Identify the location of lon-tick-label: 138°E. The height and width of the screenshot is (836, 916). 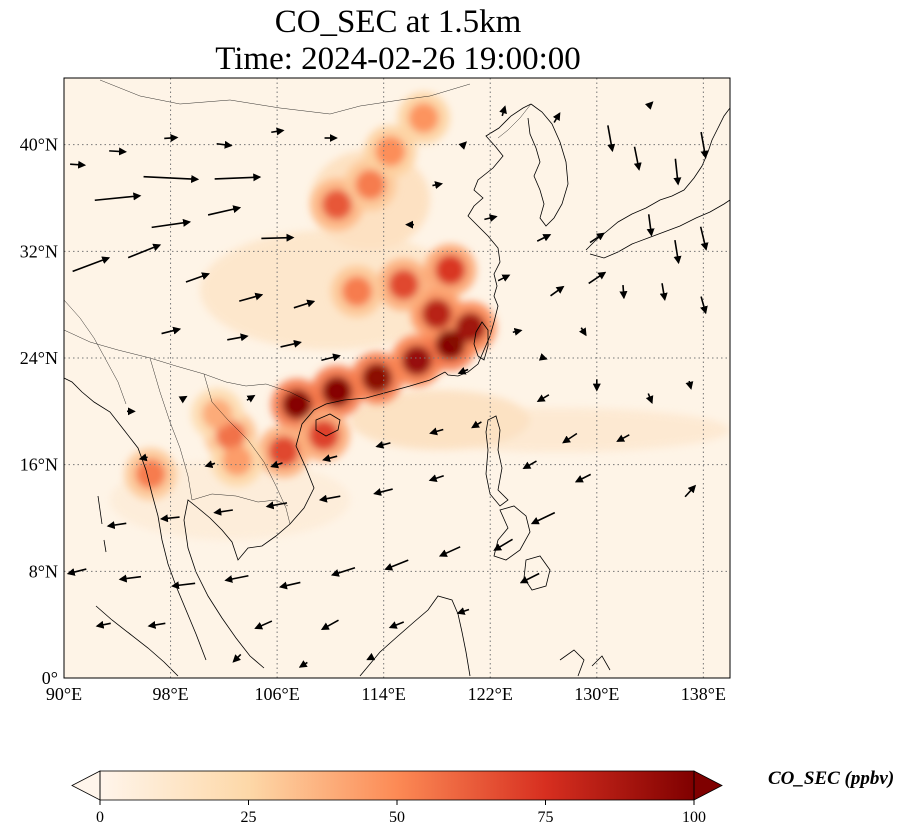
(703, 694).